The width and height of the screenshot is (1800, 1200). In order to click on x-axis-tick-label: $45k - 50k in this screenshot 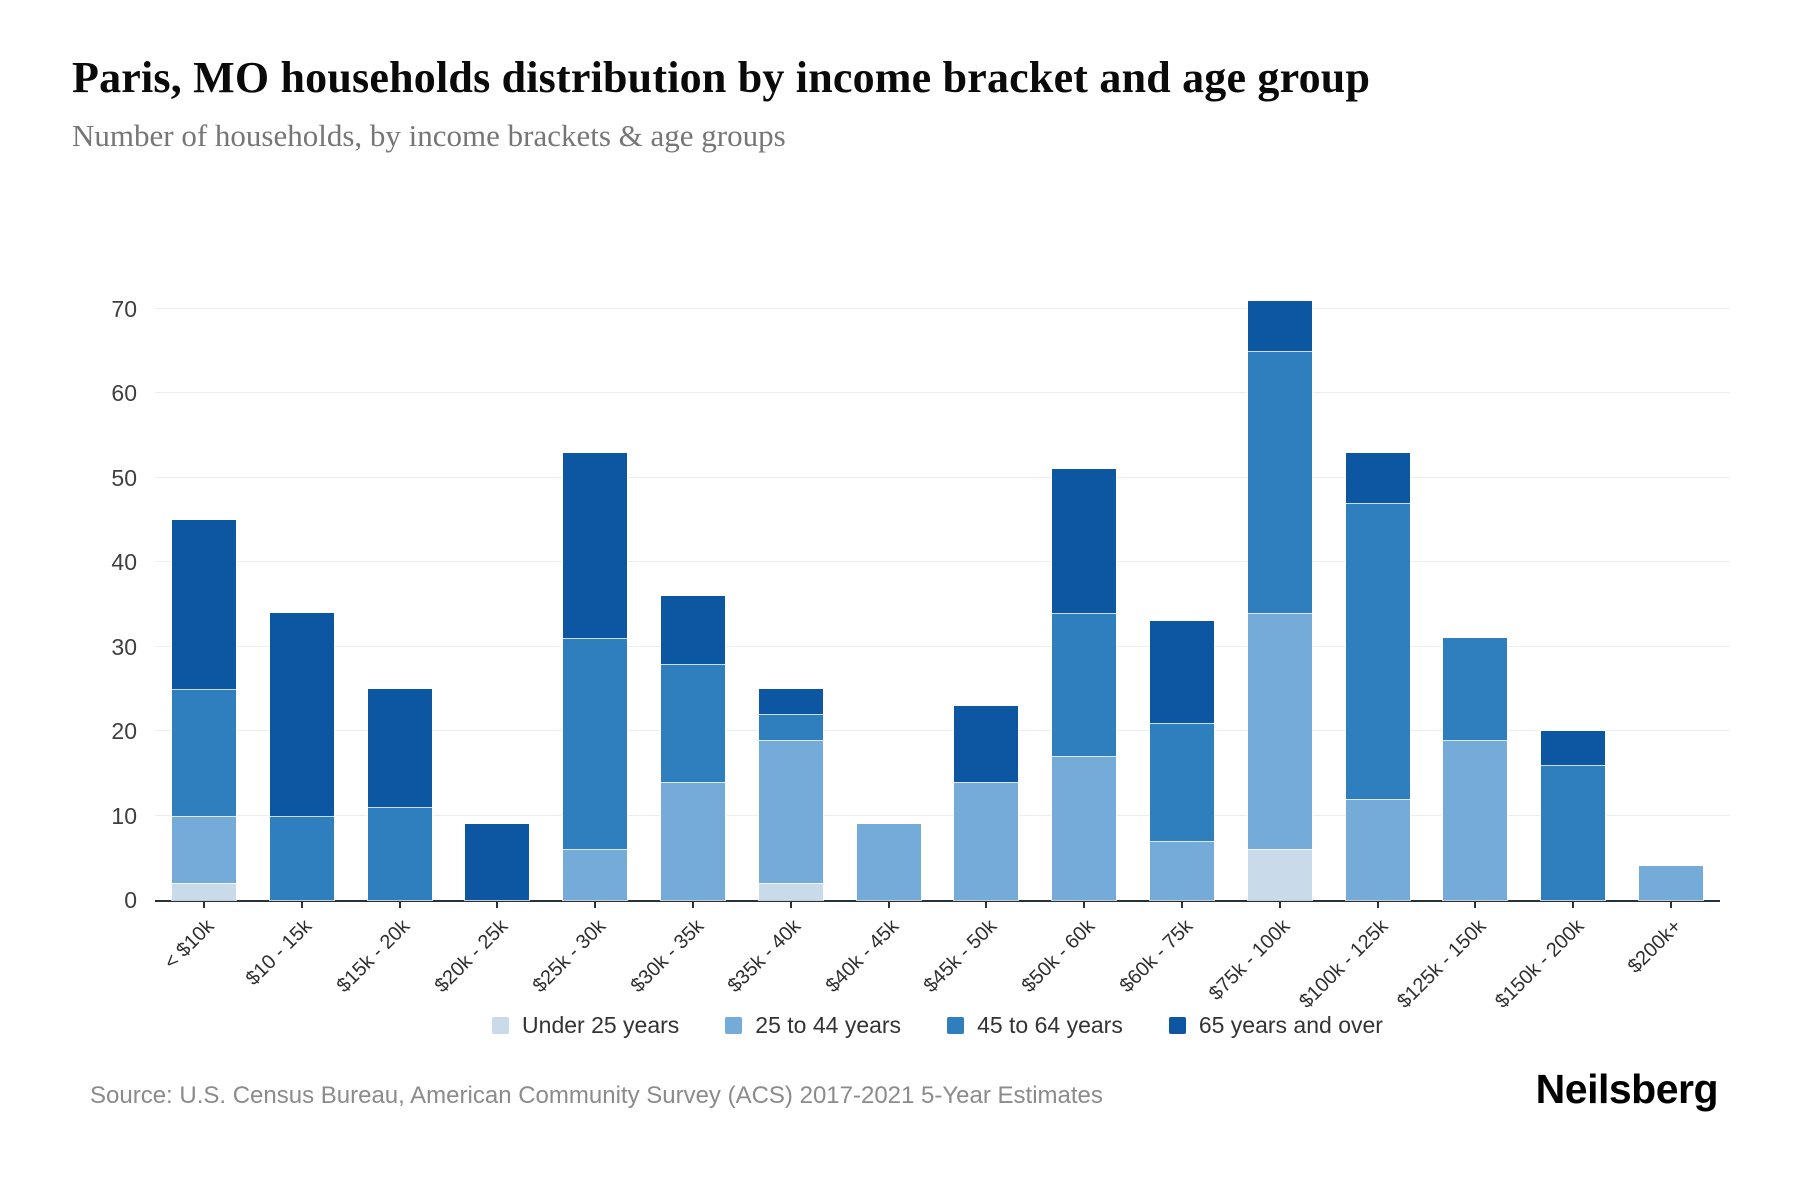, I will do `click(960, 956)`.